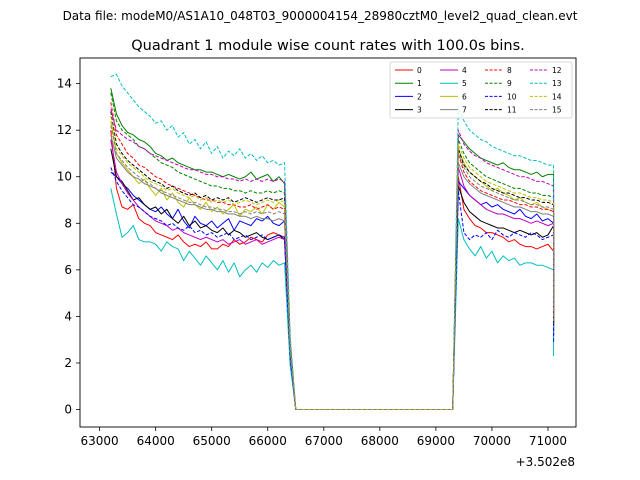  Describe the element at coordinates (548, 441) in the screenshot. I see `x-tick-label: 71000` at that location.